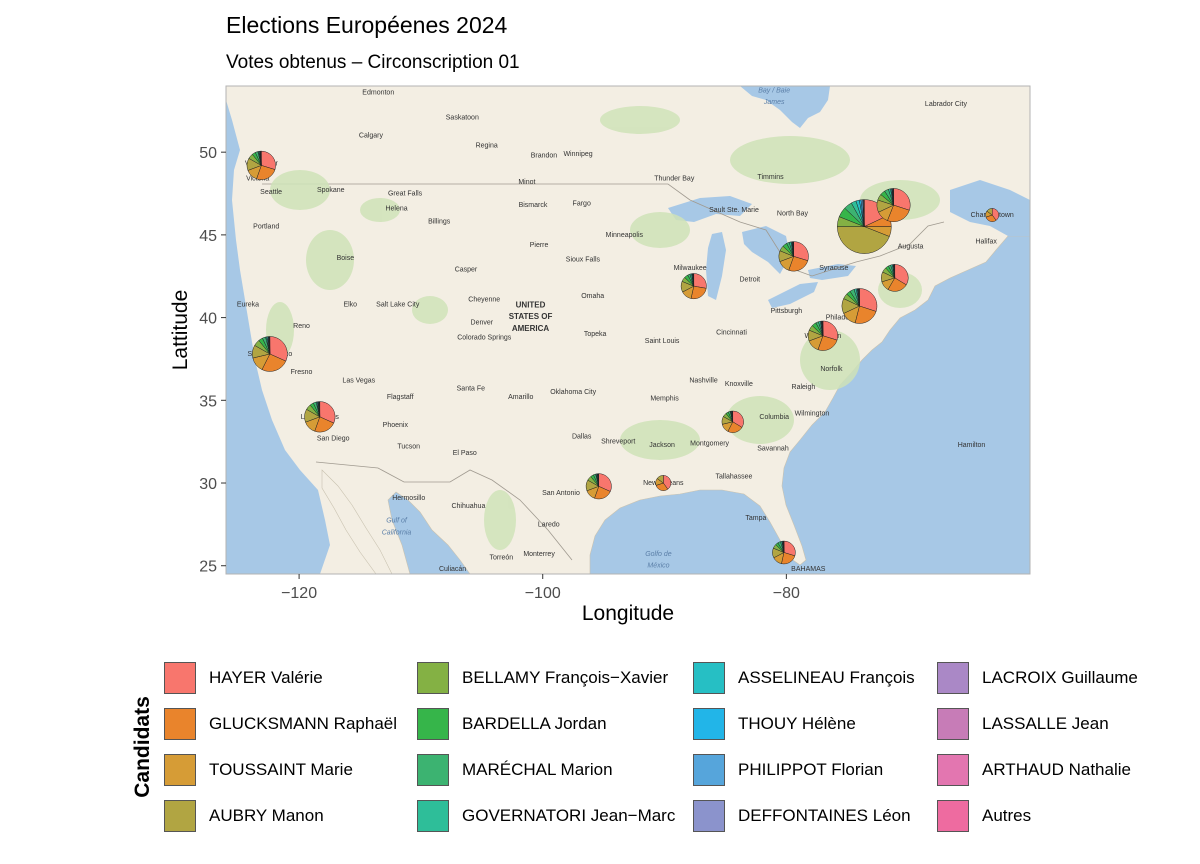 The height and width of the screenshot is (864, 1200). Describe the element at coordinates (468, 506) in the screenshot. I see `city-label: Chihuahua` at that location.